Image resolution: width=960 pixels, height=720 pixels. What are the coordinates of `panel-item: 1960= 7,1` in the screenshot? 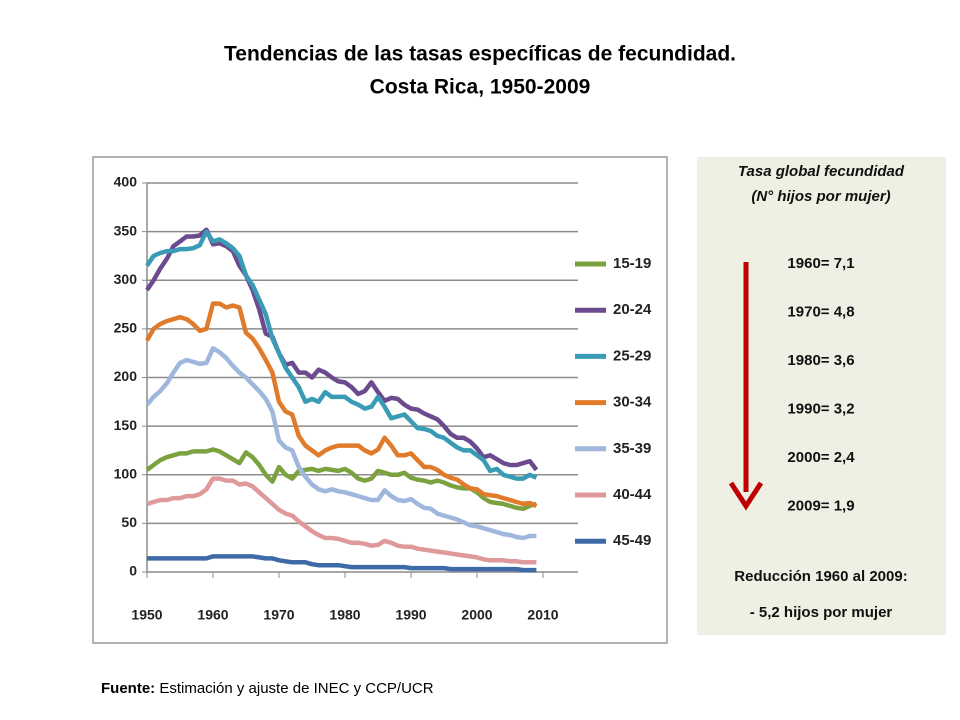 It's located at (820, 263).